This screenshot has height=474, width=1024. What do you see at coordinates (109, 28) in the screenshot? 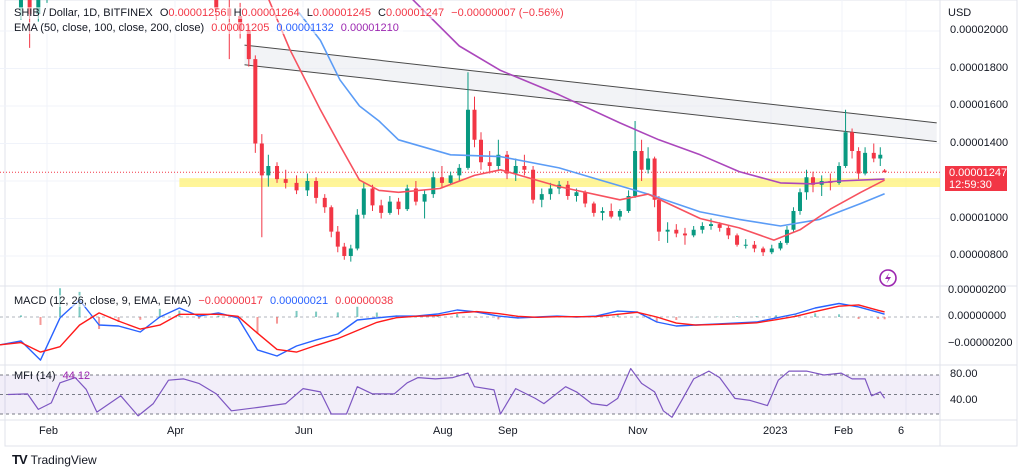
I see `ema-title: EMA (50, close, 100, close, 200, close)` at bounding box center [109, 28].